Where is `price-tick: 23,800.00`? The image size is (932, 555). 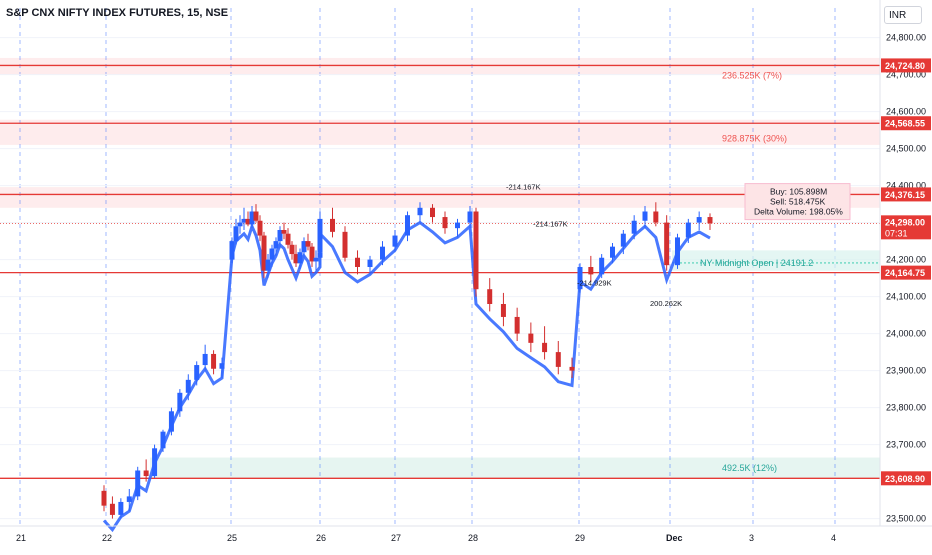
price-tick: 23,800.00 is located at coordinates (906, 408).